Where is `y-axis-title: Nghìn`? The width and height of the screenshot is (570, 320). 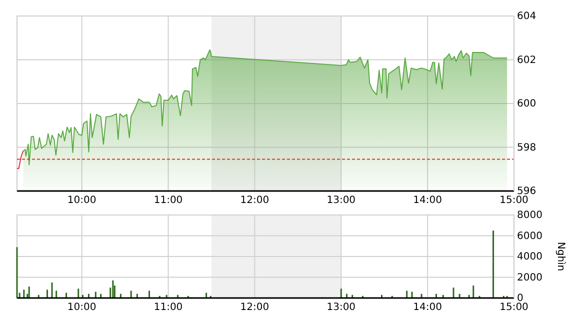 y-axis-title: Nghìn is located at coordinates (560, 257).